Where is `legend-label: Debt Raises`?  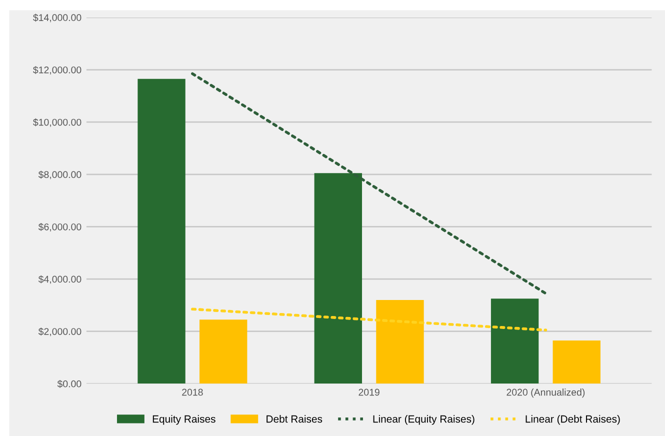
legend-label: Debt Raises is located at coordinates (294, 419).